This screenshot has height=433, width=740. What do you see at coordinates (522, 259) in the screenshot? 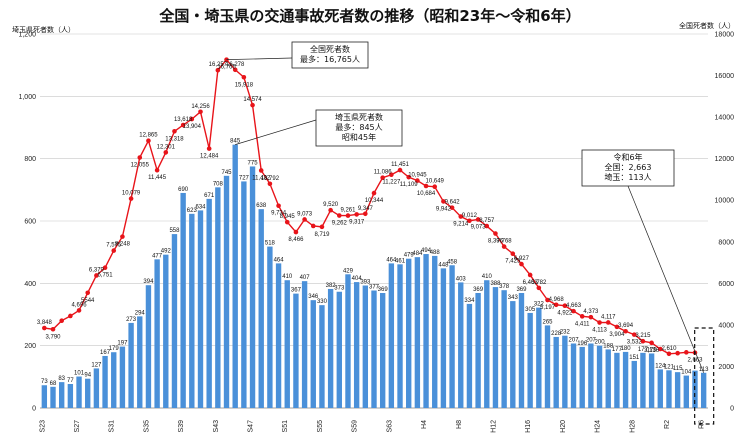
I see `line-value-label: 6,927` at bounding box center [522, 259].